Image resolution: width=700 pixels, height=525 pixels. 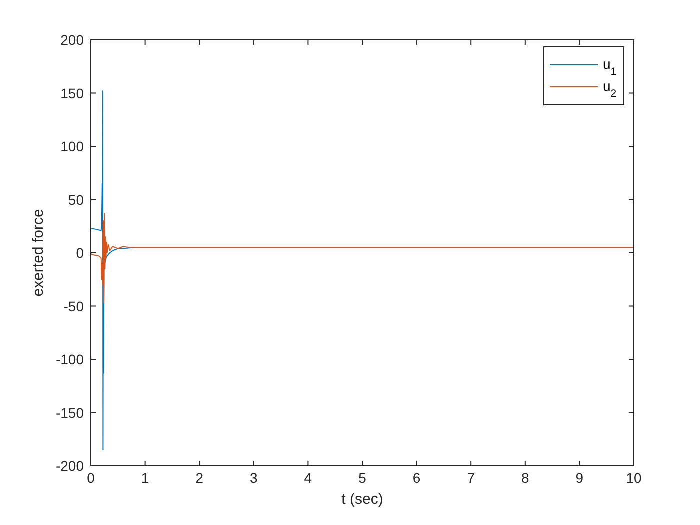 What do you see at coordinates (363, 499) in the screenshot?
I see `x-axis-title: t (sec)` at bounding box center [363, 499].